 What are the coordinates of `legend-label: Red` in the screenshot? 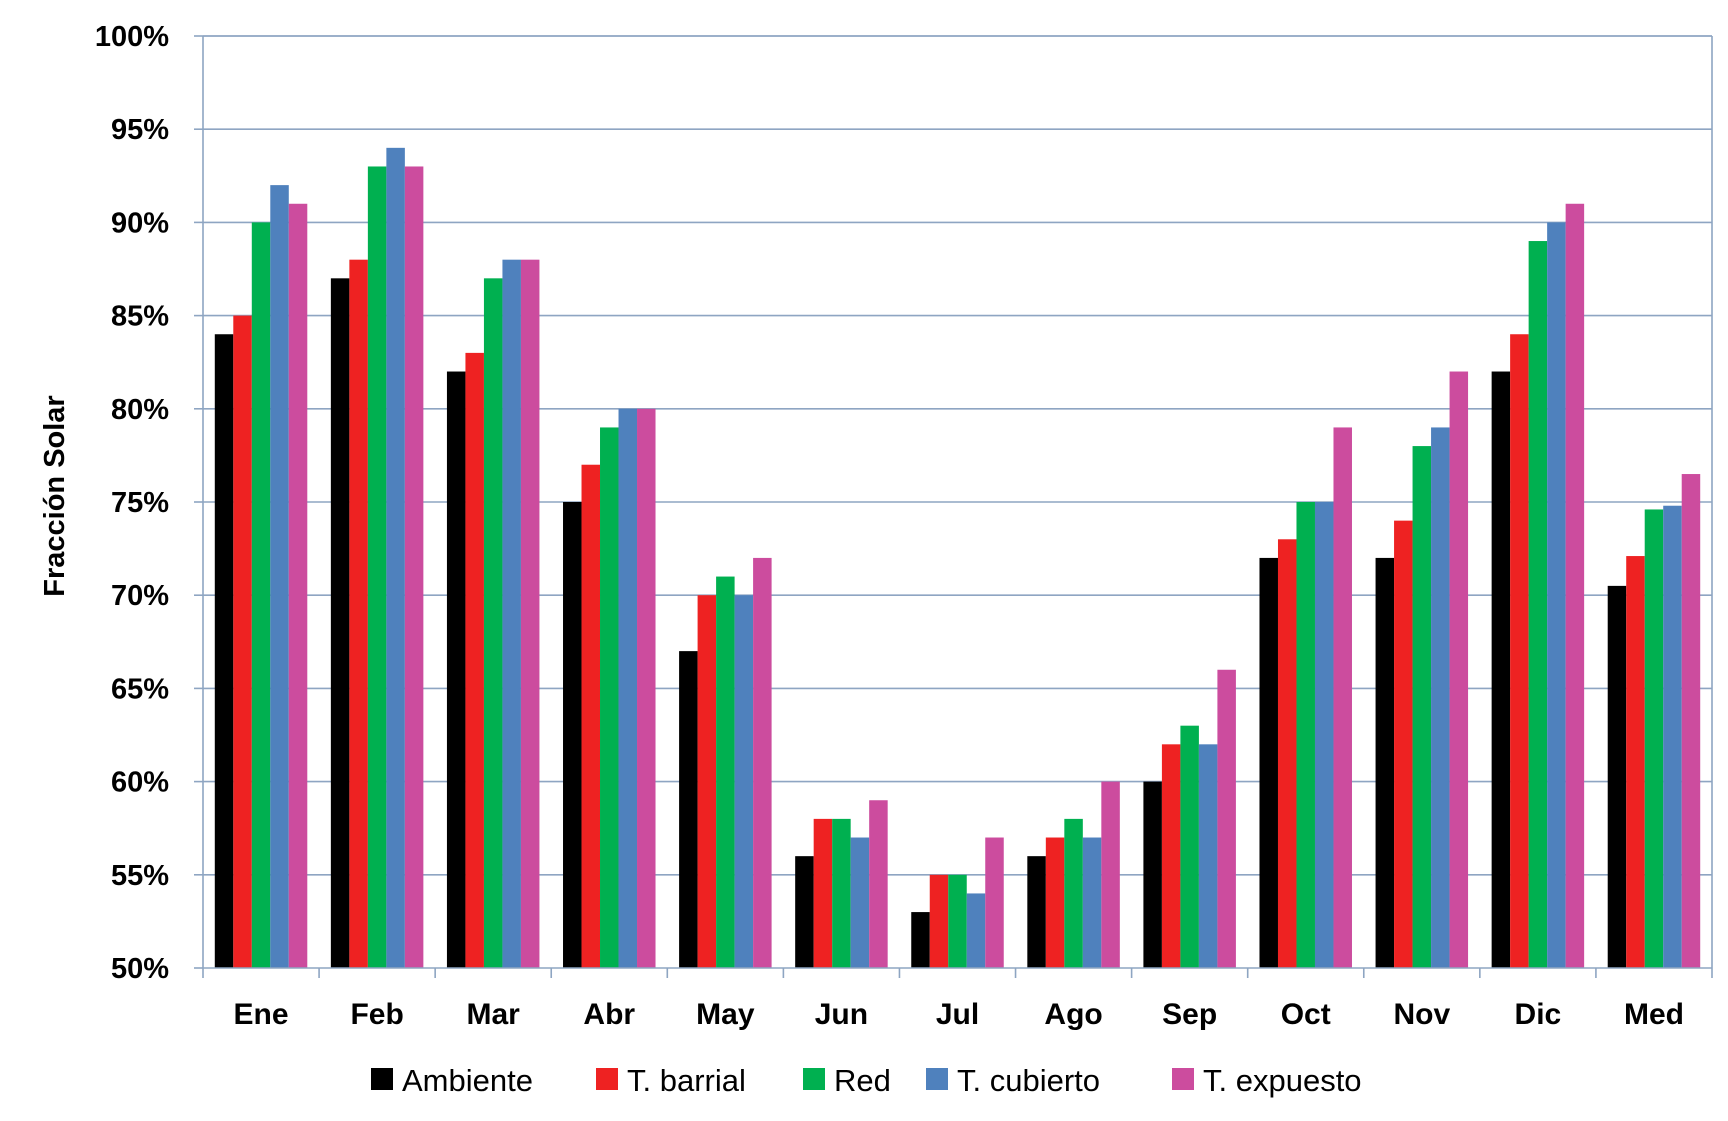 It's located at (862, 1080).